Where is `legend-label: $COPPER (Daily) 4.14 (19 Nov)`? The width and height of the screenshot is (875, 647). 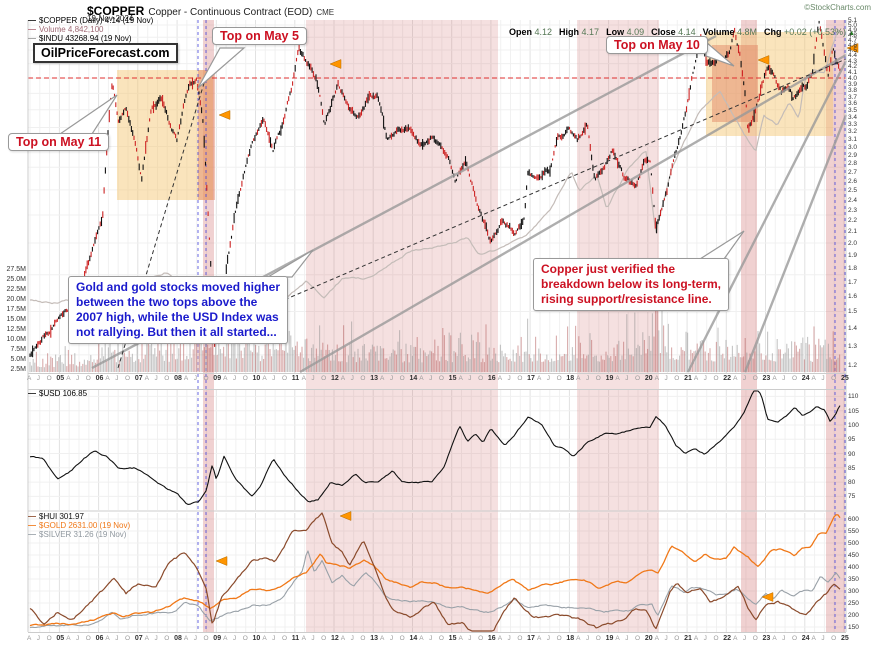
legend-label: $COPPER (Daily) 4.14 (19 Nov) is located at coordinates (96, 20).